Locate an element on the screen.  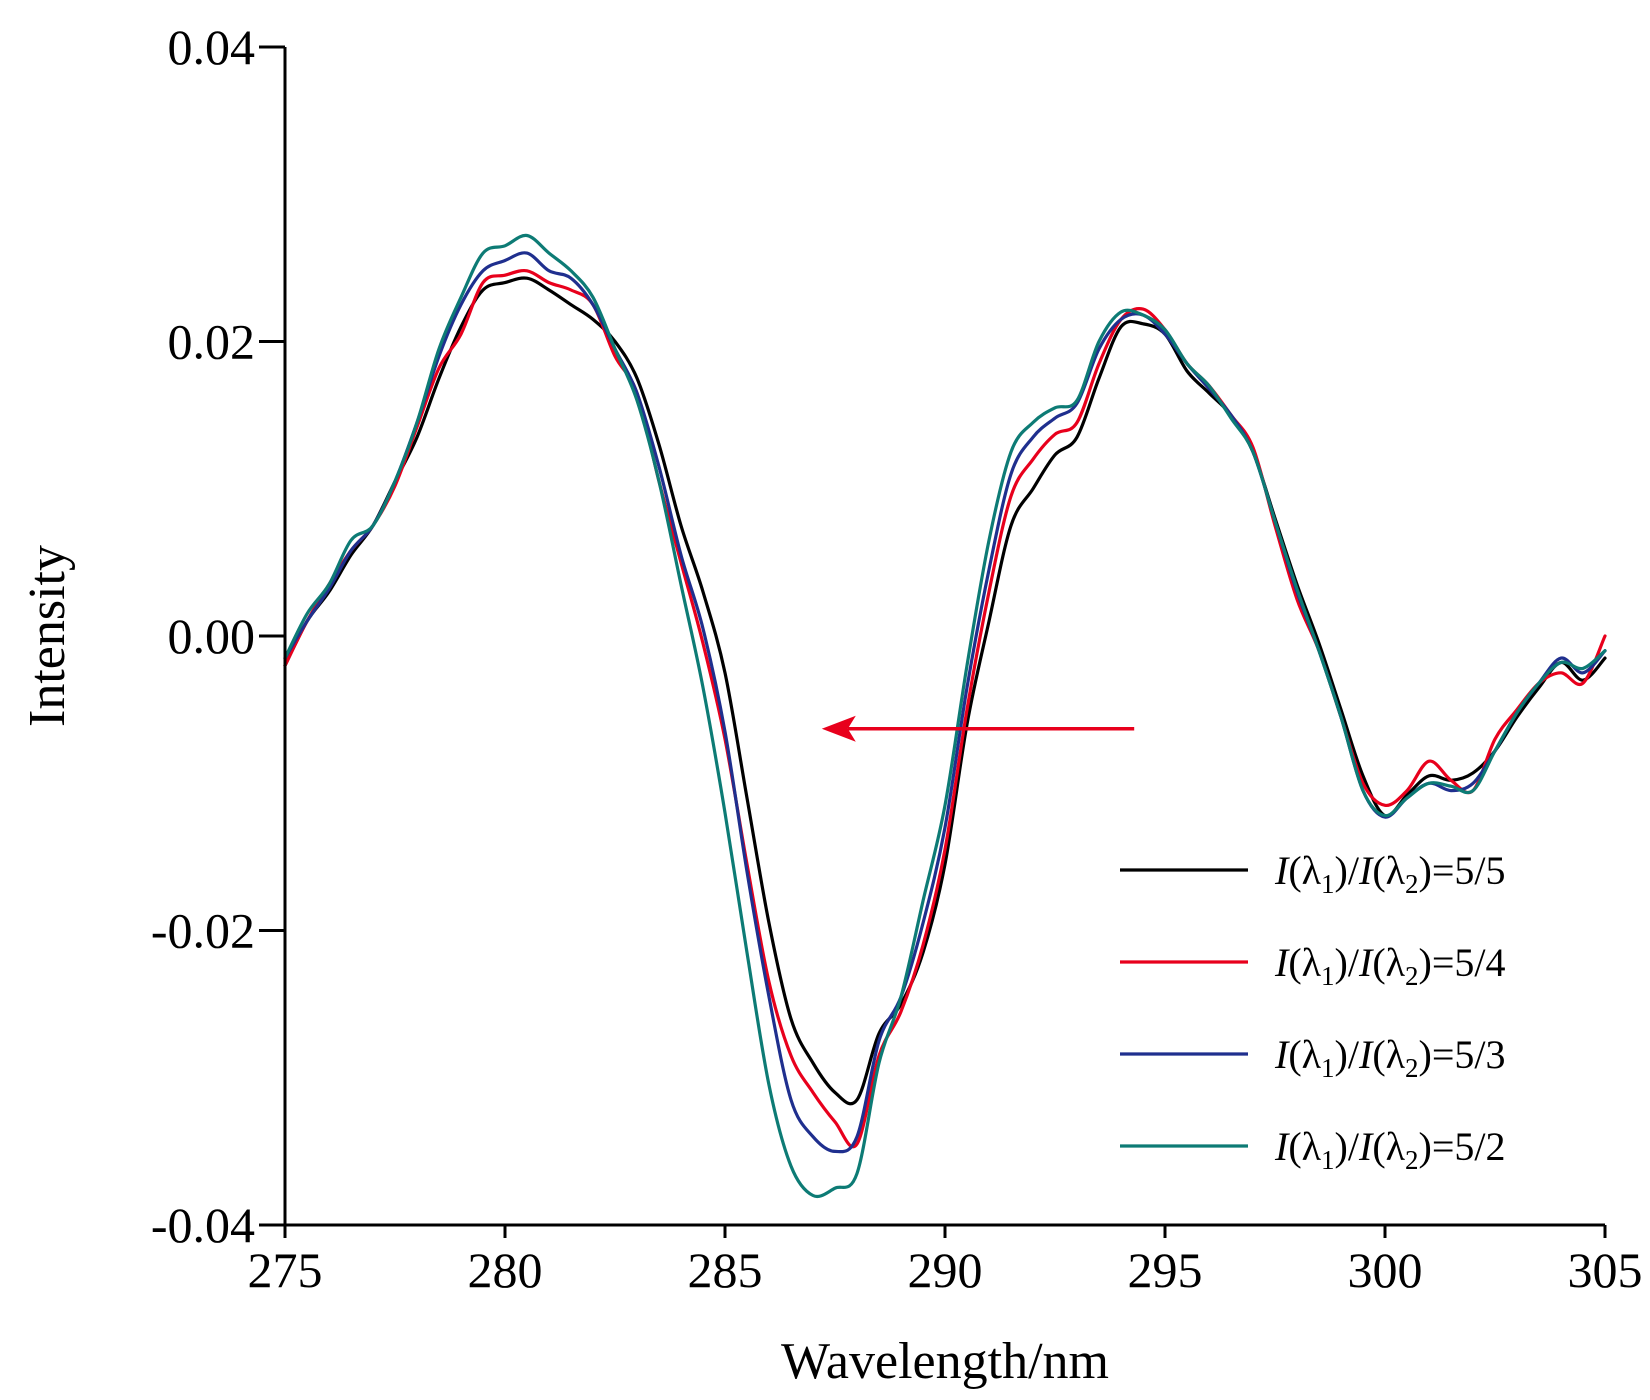
x-tick-label: 280 is located at coordinates (505, 1270).